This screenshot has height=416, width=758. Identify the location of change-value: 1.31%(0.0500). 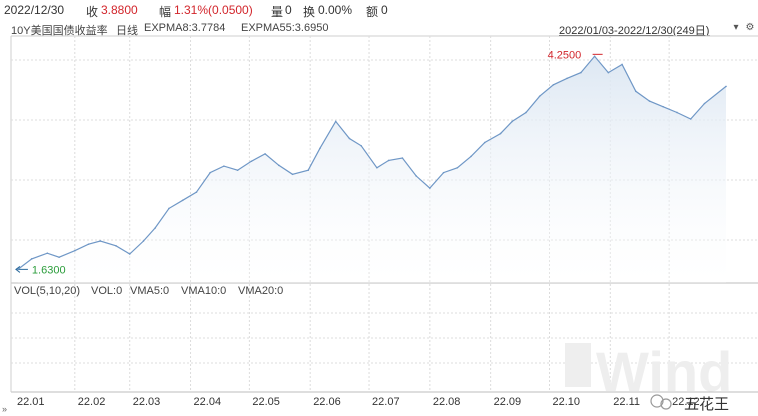
(213, 10).